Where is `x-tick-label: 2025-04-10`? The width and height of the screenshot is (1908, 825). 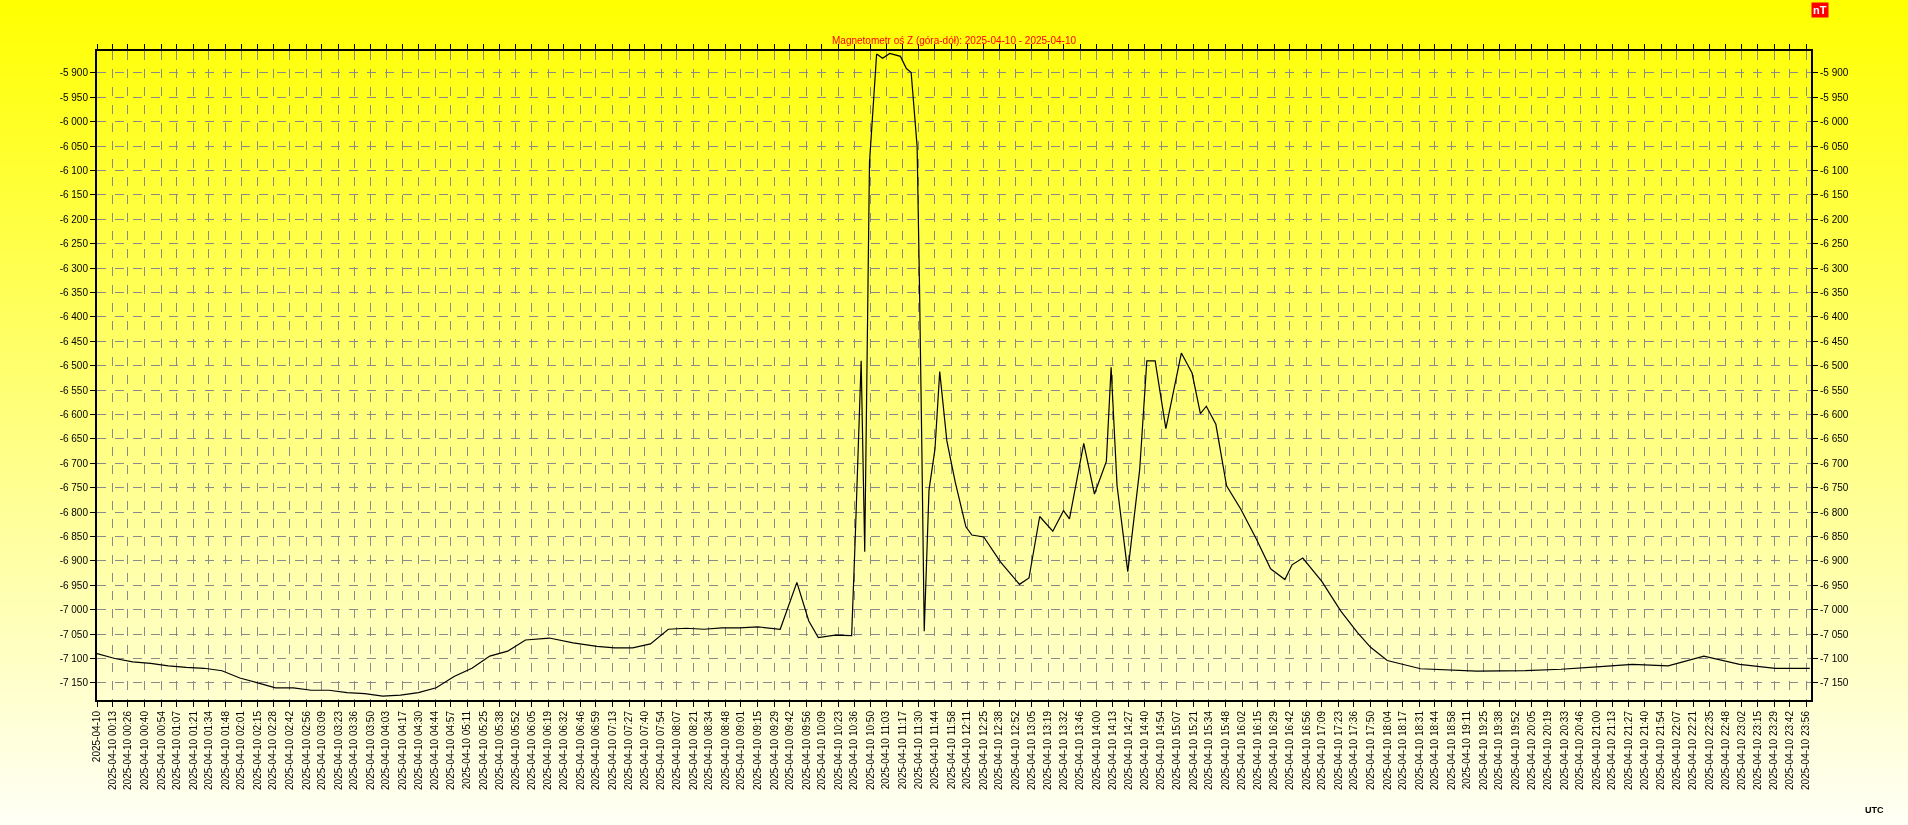
x-tick-label: 2025-04-10 is located at coordinates (97, 736).